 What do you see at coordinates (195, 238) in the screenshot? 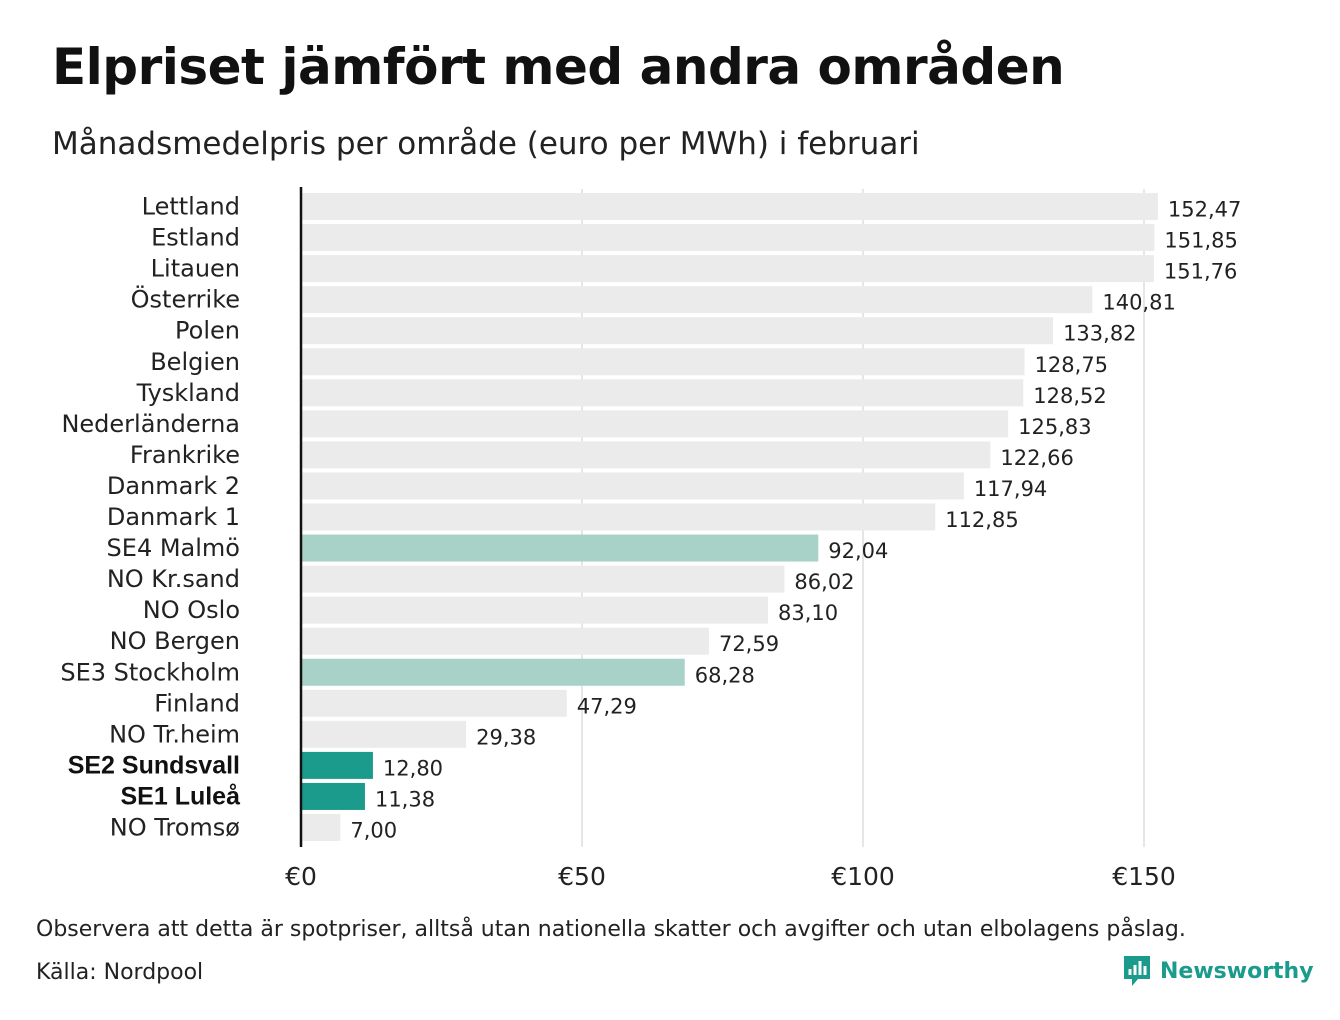
I see `category-label: Estland` at bounding box center [195, 238].